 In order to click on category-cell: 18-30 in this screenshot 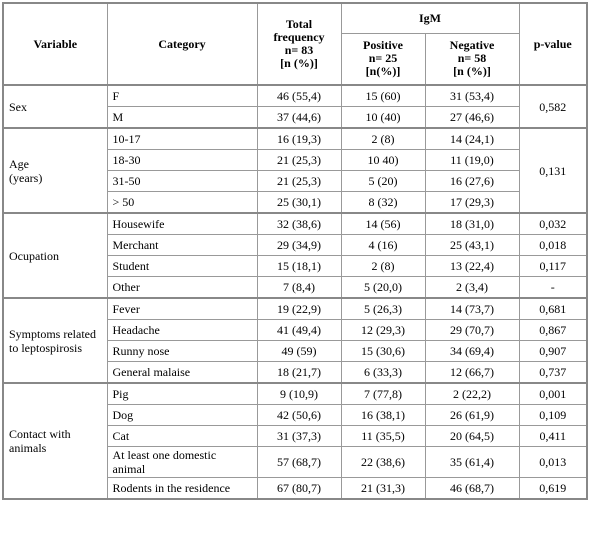, I will do `click(182, 160)`.